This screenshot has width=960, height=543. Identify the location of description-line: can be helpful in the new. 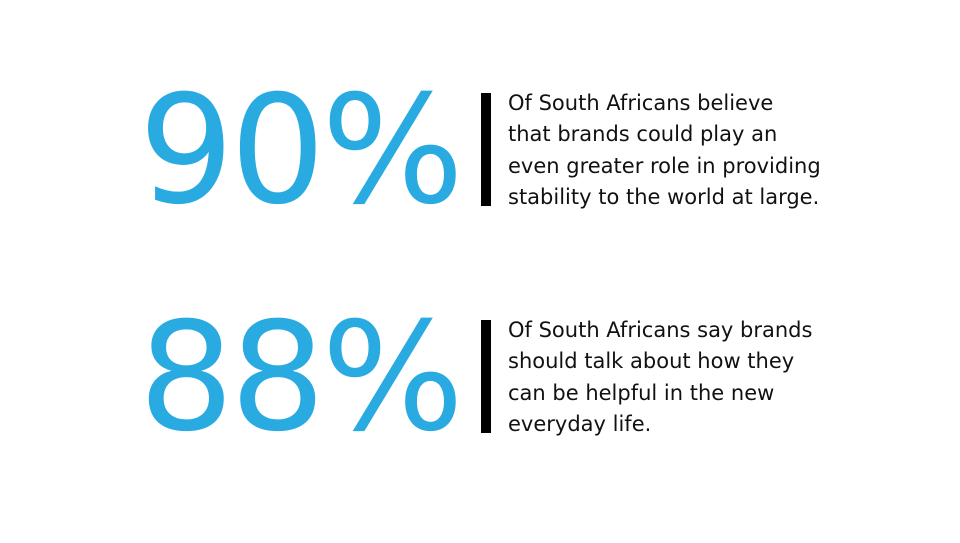
(641, 392).